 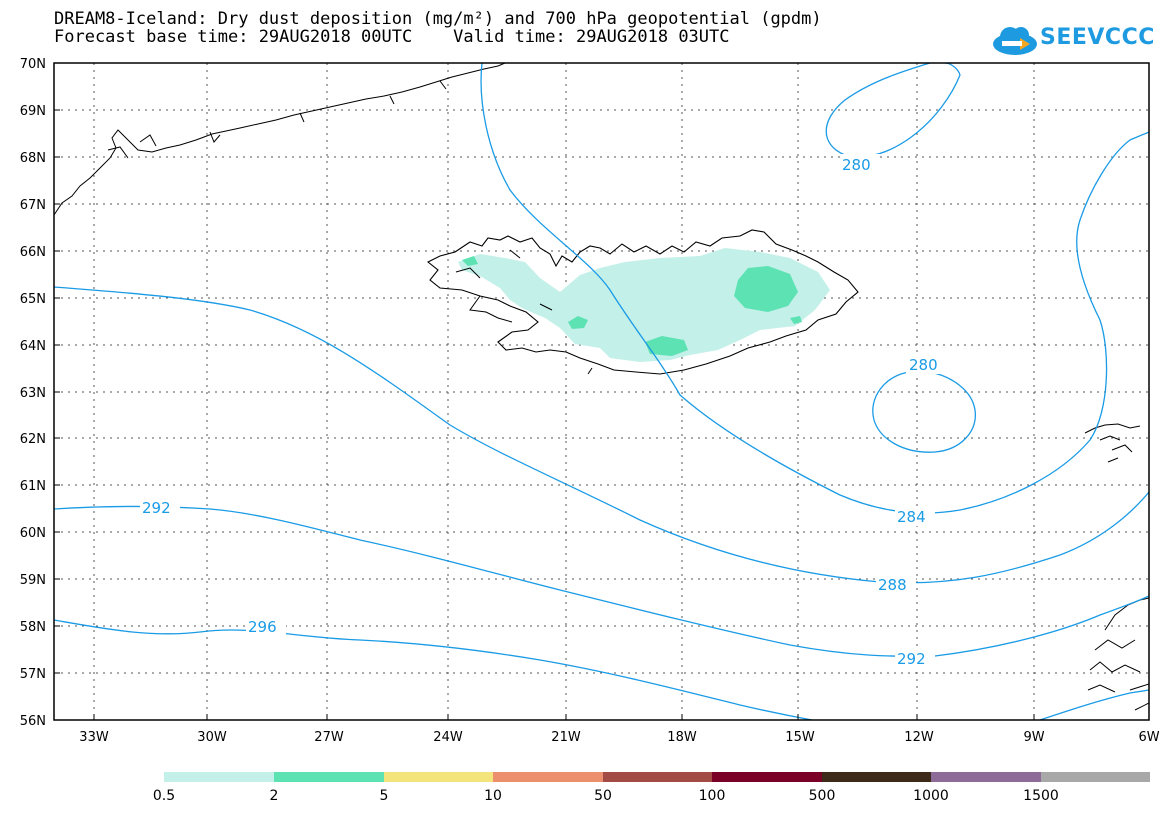 I want to click on lon-label: 33W, so click(x=94, y=737).